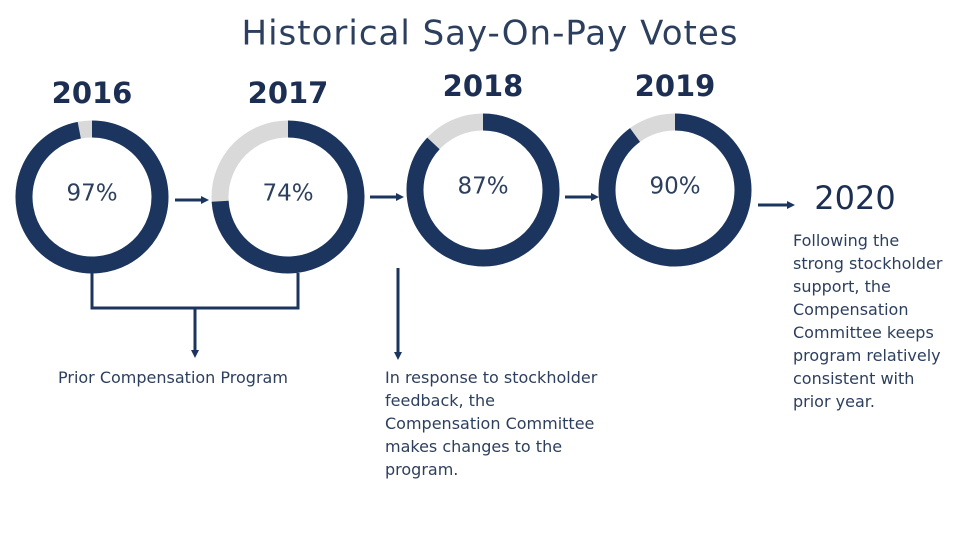 The width and height of the screenshot is (967, 542). What do you see at coordinates (92, 93) in the screenshot?
I see `year-label: 2016` at bounding box center [92, 93].